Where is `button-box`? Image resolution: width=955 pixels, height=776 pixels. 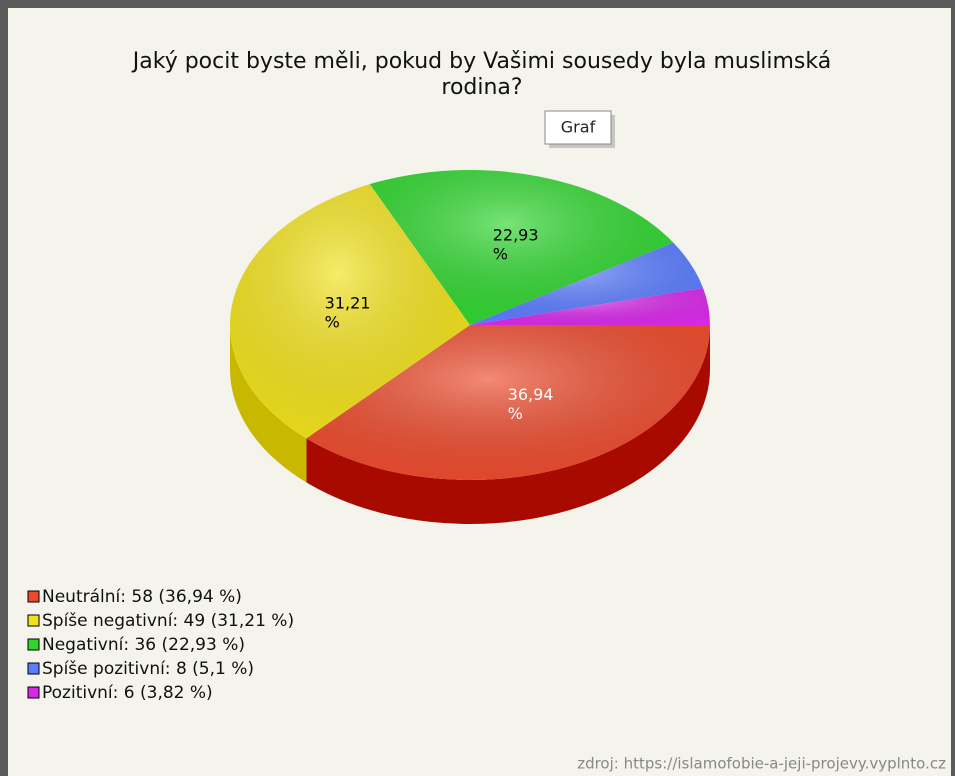
button-box is located at coordinates (578, 127).